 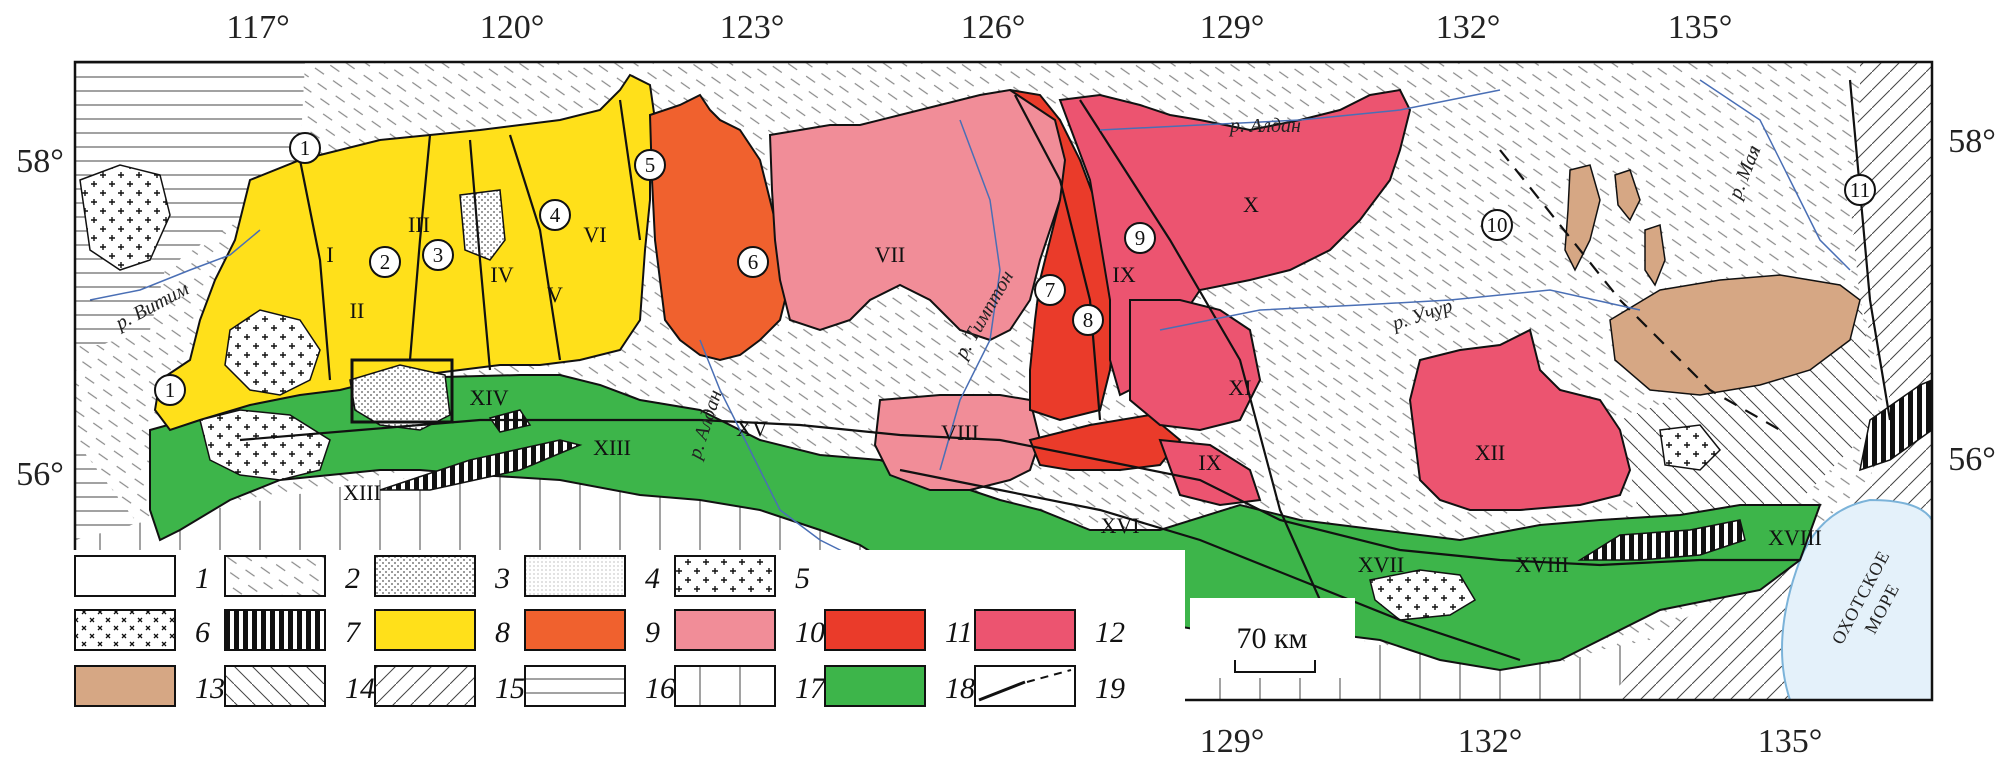 What do you see at coordinates (449, 686) in the screenshot?
I see `legend-item: 15` at bounding box center [449, 686].